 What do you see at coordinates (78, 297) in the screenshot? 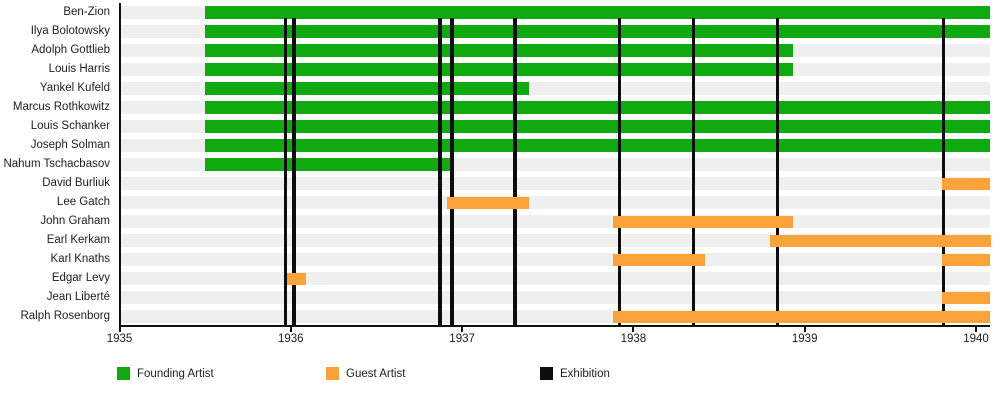
I see `row-label-jean-libert-: Jean Liberté` at bounding box center [78, 297].